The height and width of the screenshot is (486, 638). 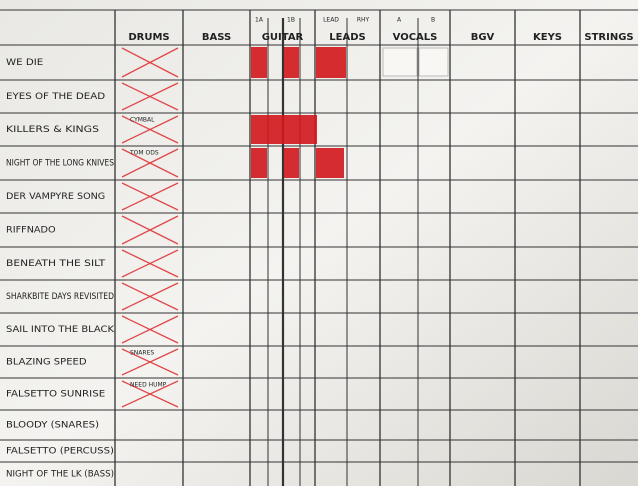 I want to click on sub-header: 1B, so click(x=291, y=20).